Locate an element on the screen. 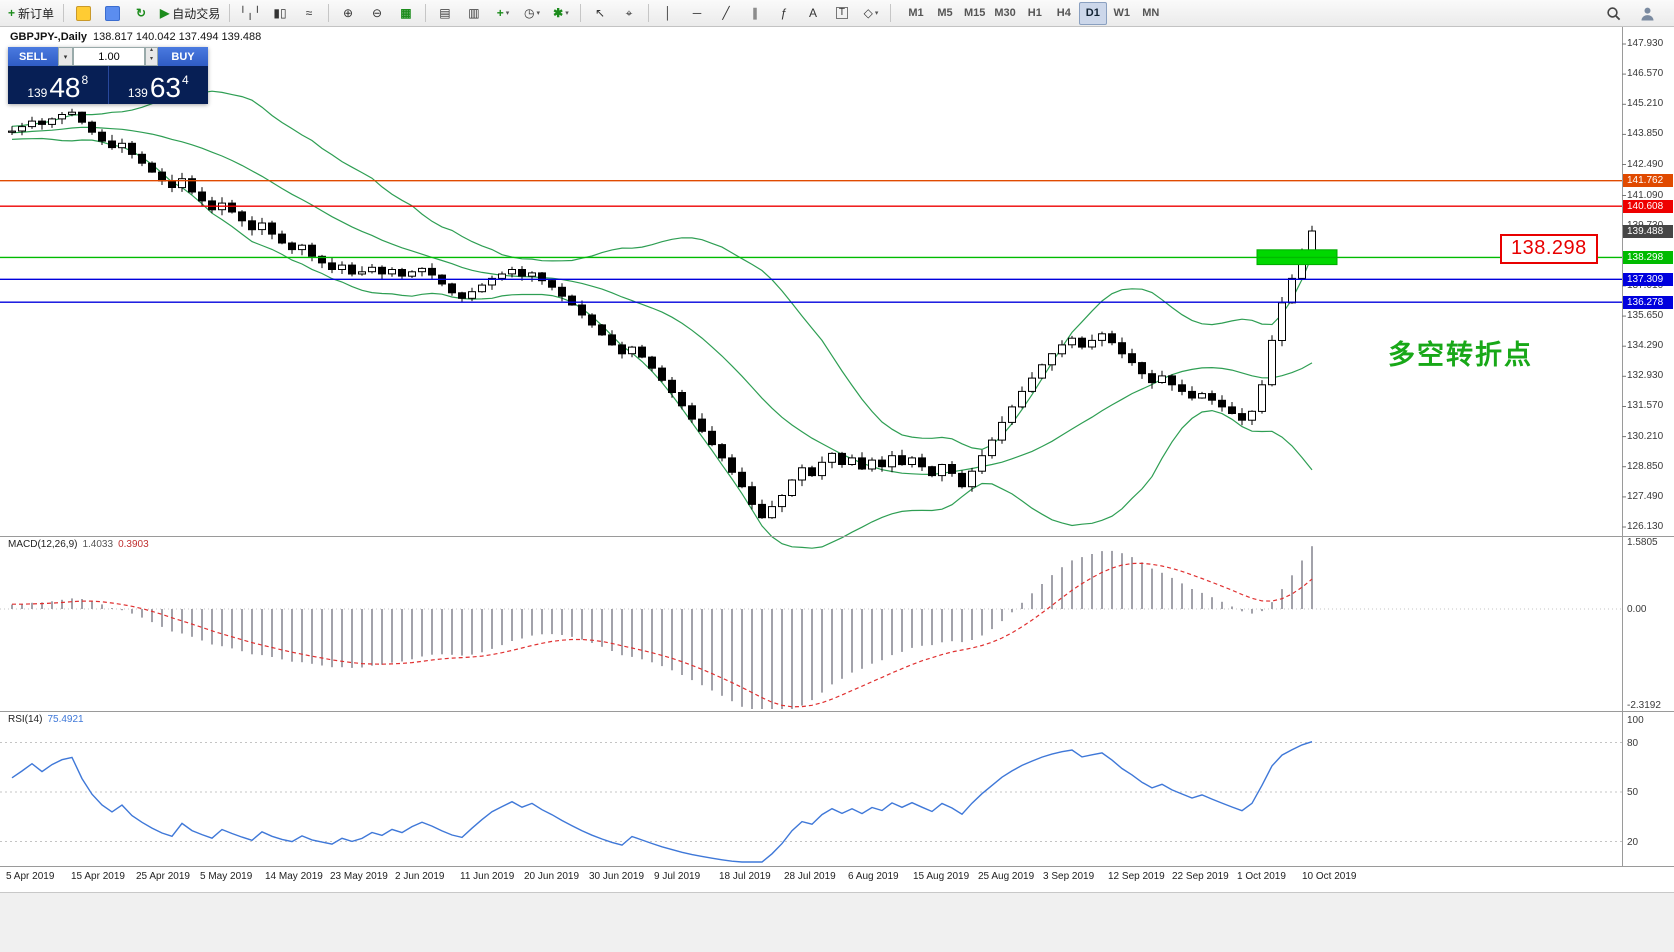 This screenshot has width=1674, height=952. macd-signal-line is located at coordinates (662, 635).